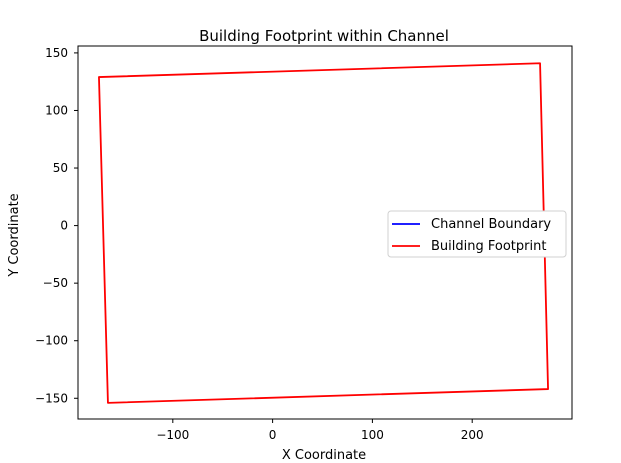  What do you see at coordinates (51, 398) in the screenshot?
I see `y-tick-label-1: −150` at bounding box center [51, 398].